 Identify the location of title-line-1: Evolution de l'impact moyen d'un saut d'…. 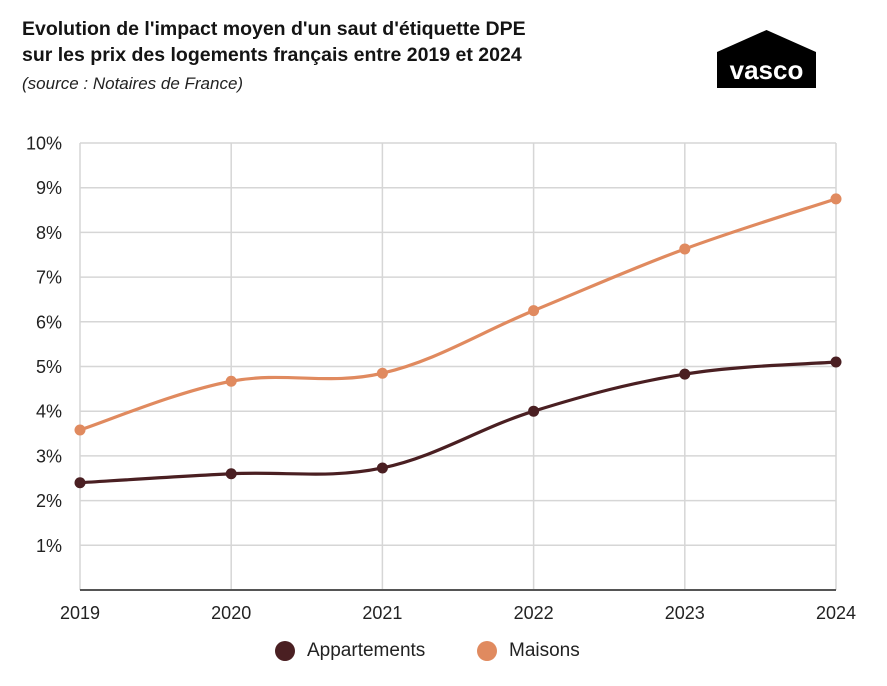
(274, 29).